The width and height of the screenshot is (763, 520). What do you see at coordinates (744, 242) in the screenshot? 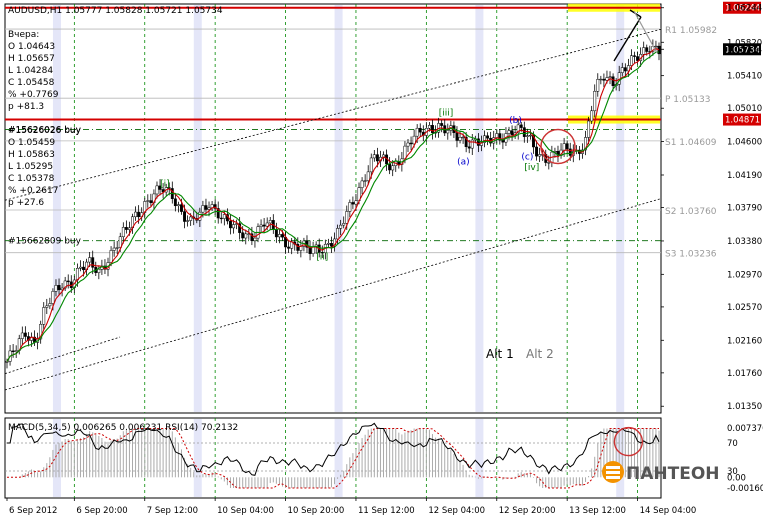
I see `y-tick-label: 1.03380` at bounding box center [744, 242].